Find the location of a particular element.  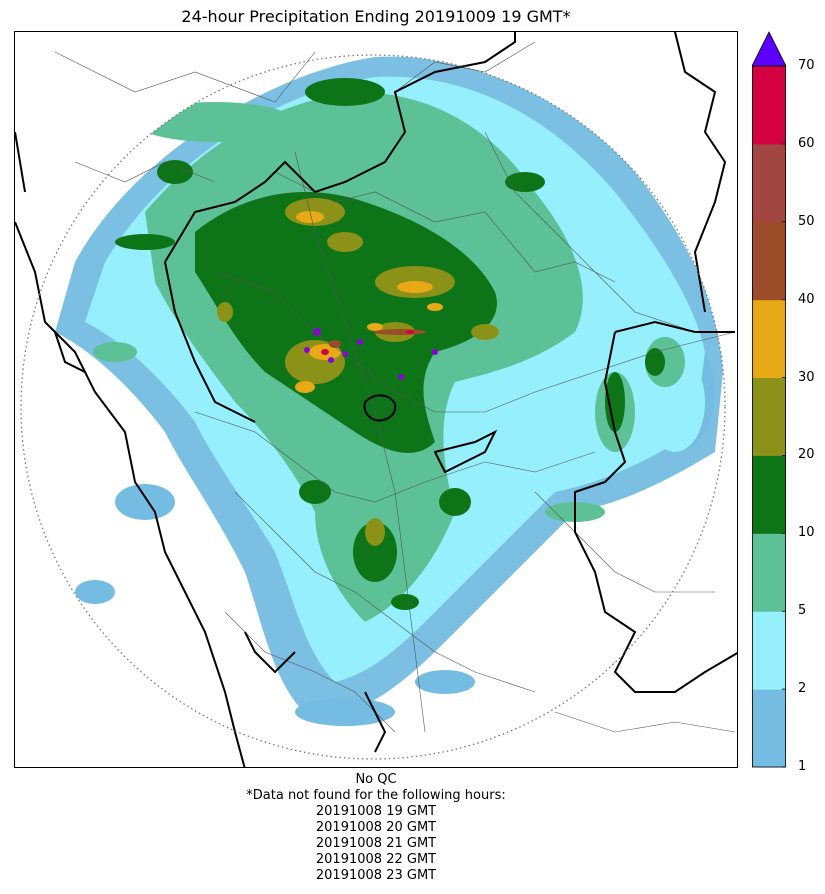

missing-hour: 20191008 20 GMT is located at coordinates (376, 827).